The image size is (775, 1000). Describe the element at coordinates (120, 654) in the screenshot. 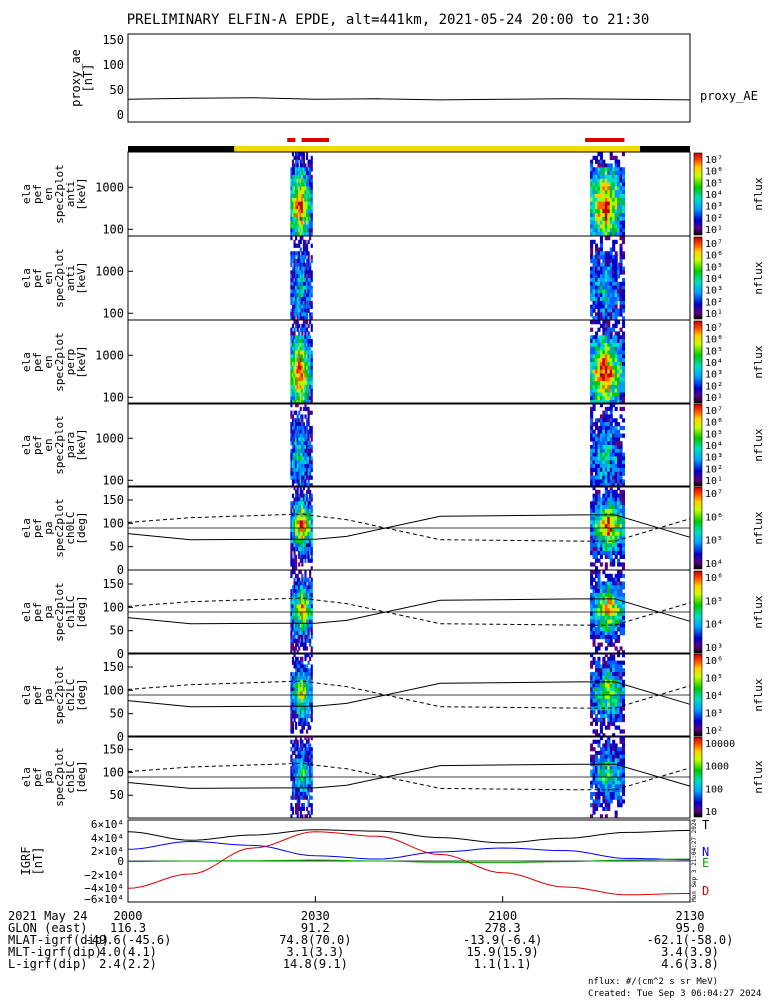

I see `tick-label: 0` at that location.